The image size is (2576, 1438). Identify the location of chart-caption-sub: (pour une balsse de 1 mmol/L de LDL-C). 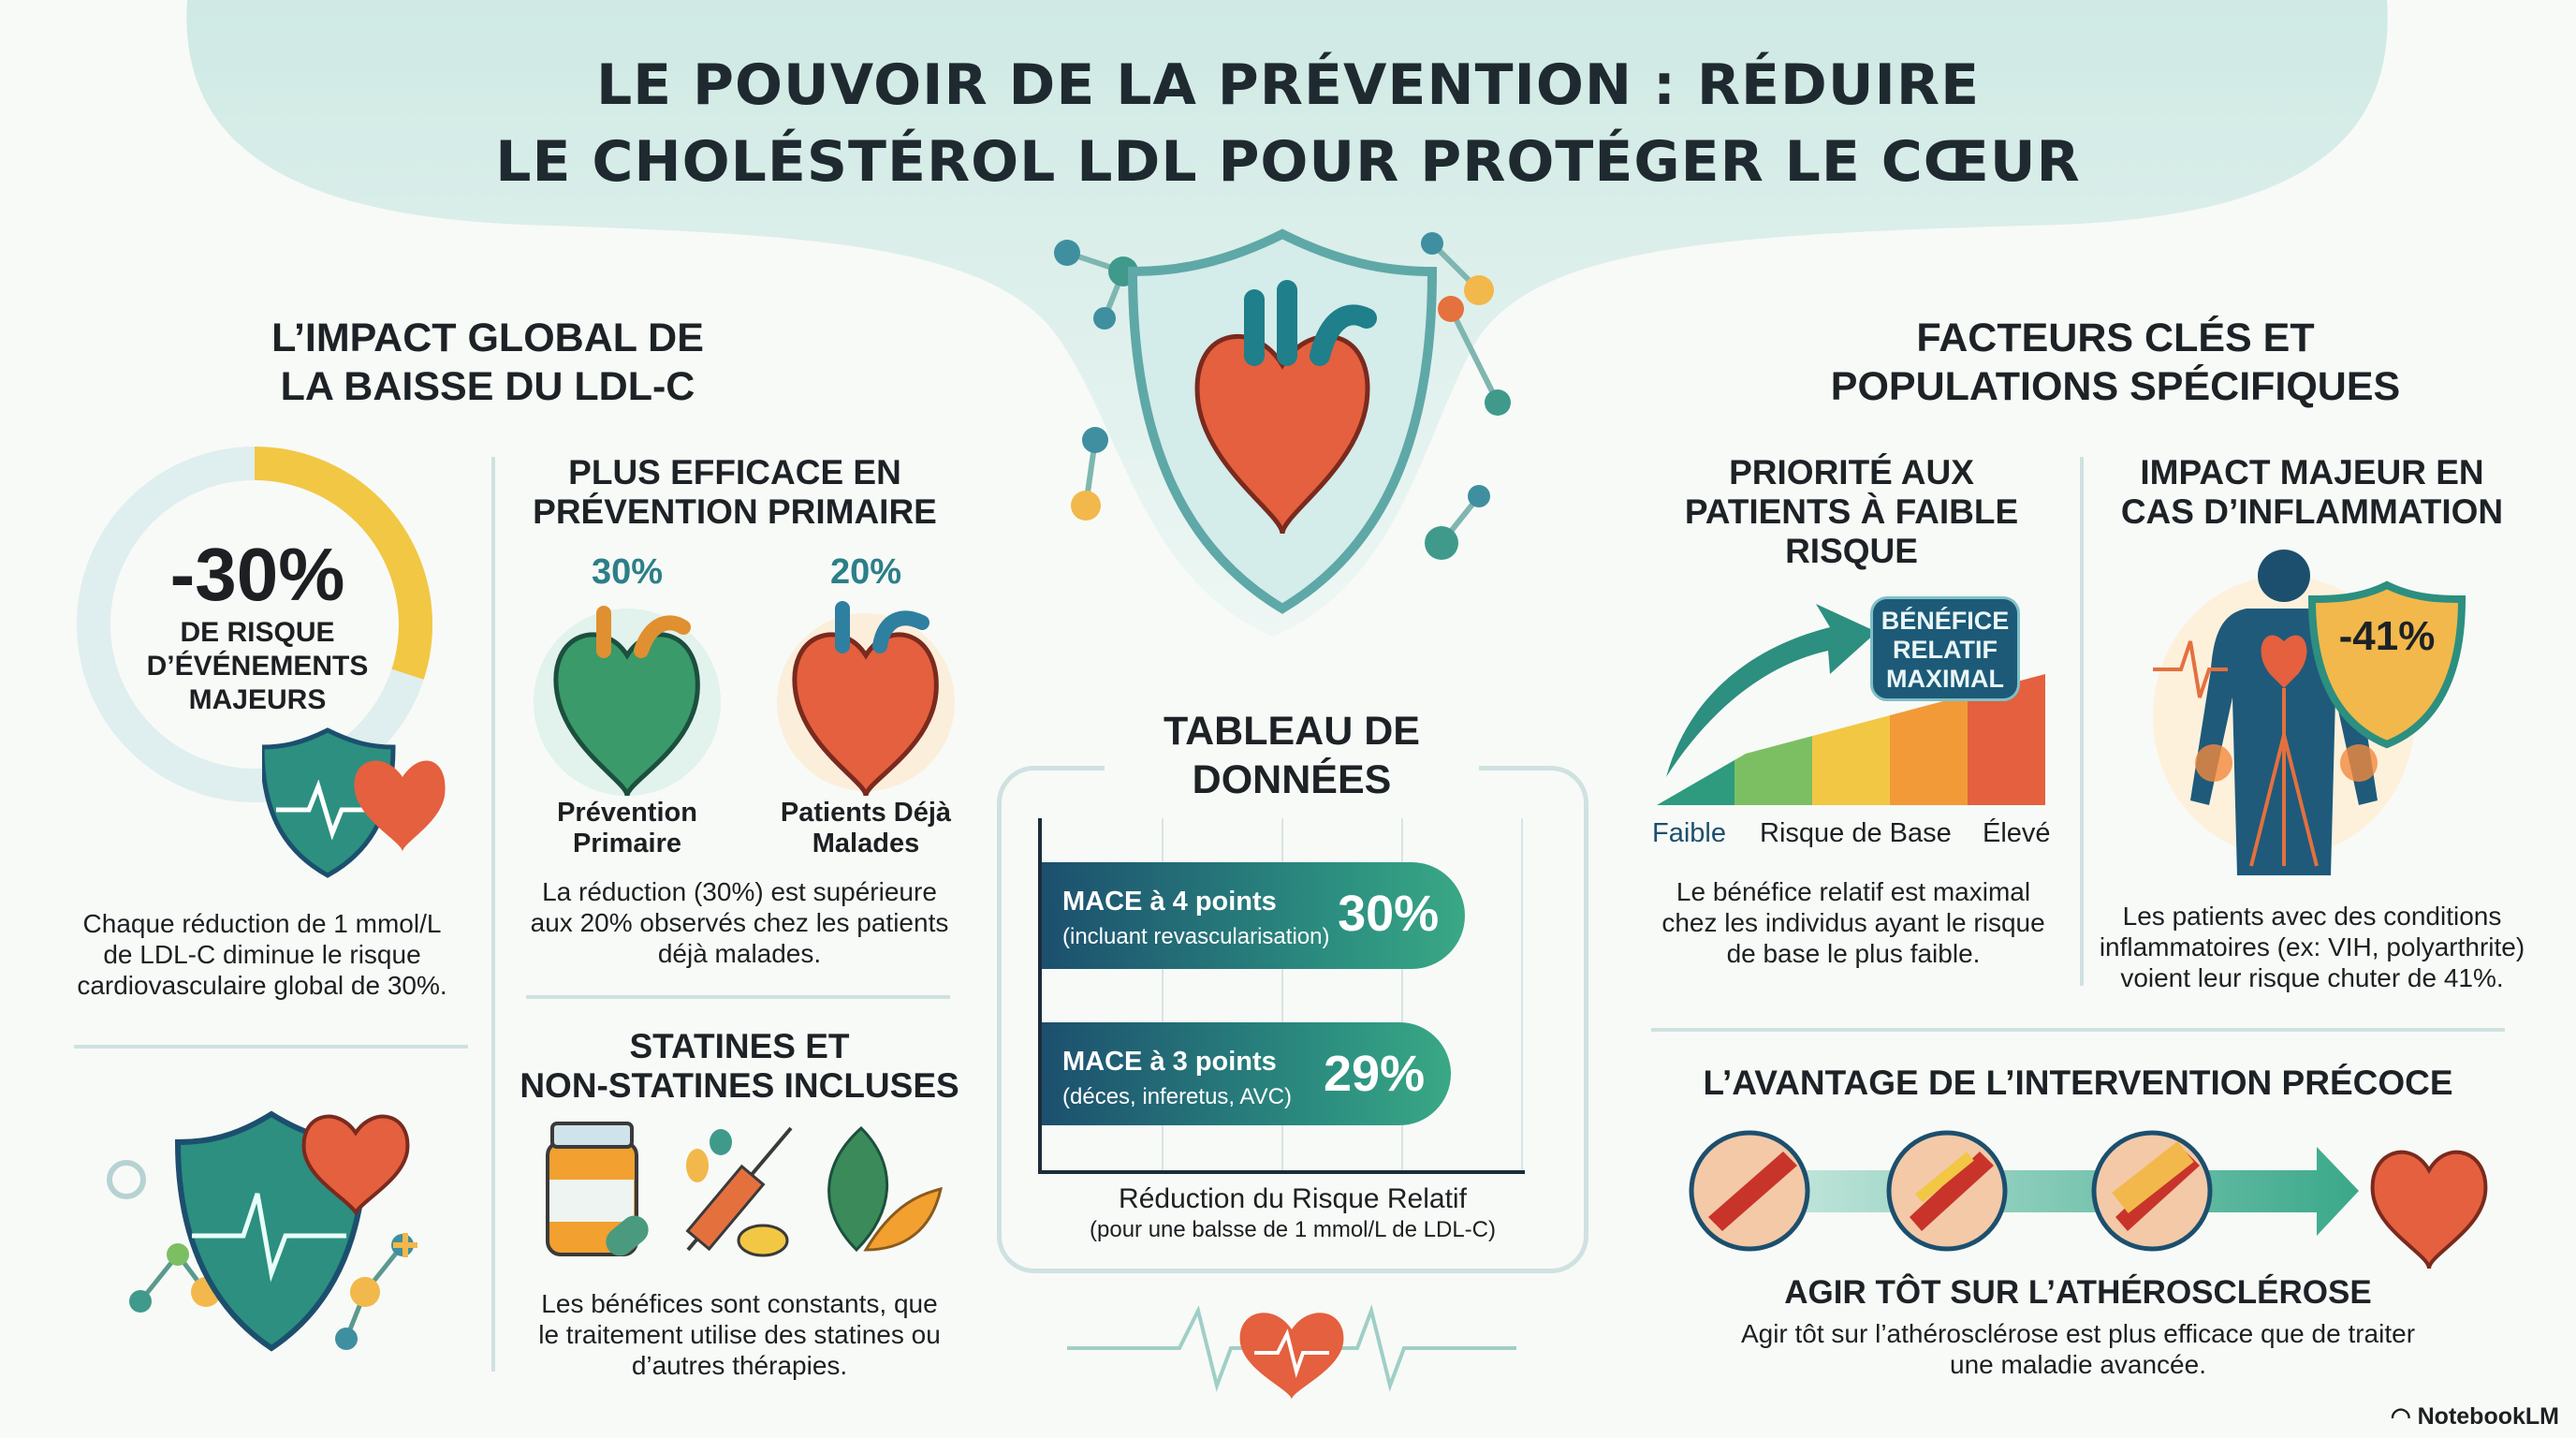
(1293, 1229).